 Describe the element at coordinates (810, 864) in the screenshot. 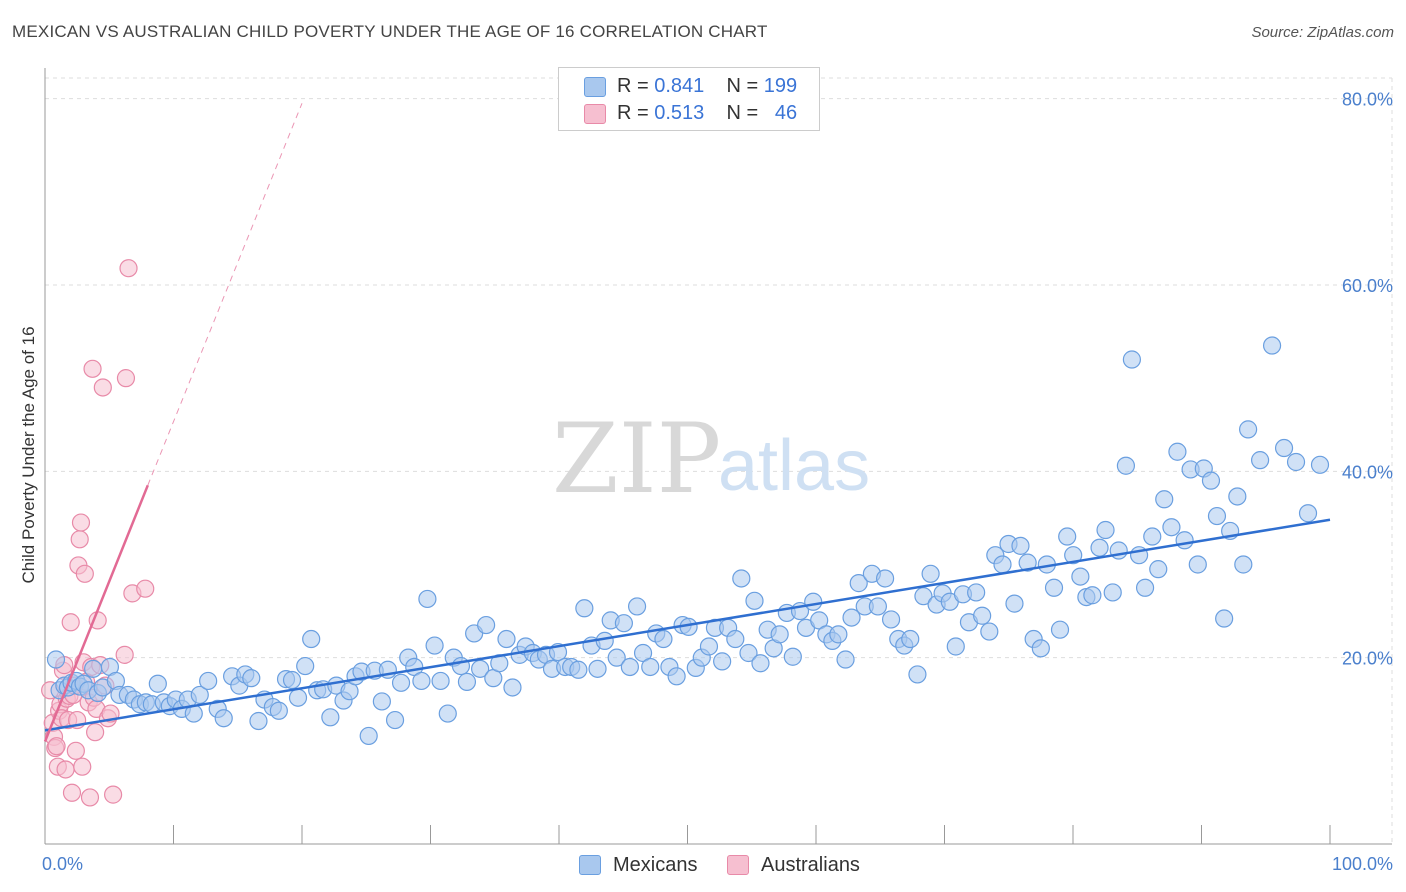

I see `legend-label-australians: Australians` at that location.